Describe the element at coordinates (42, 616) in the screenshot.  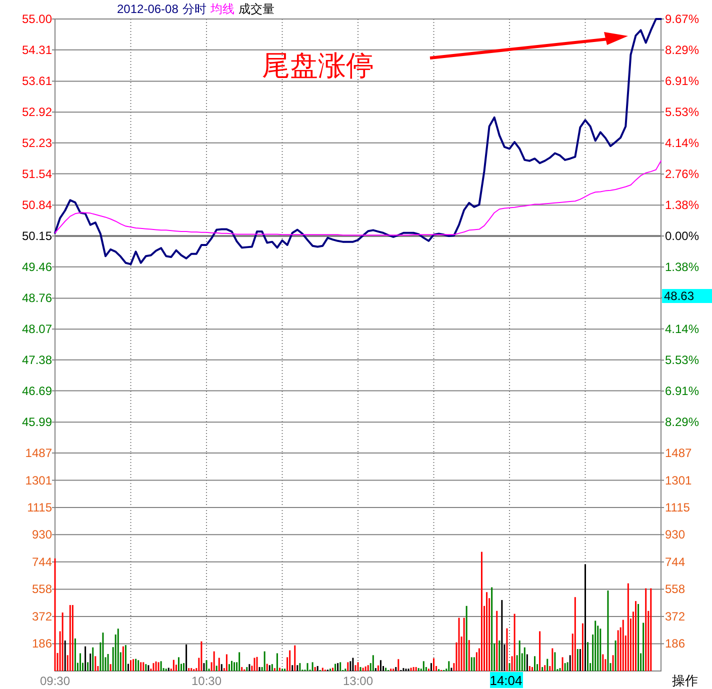
I see `y-tick-label: 372` at that location.